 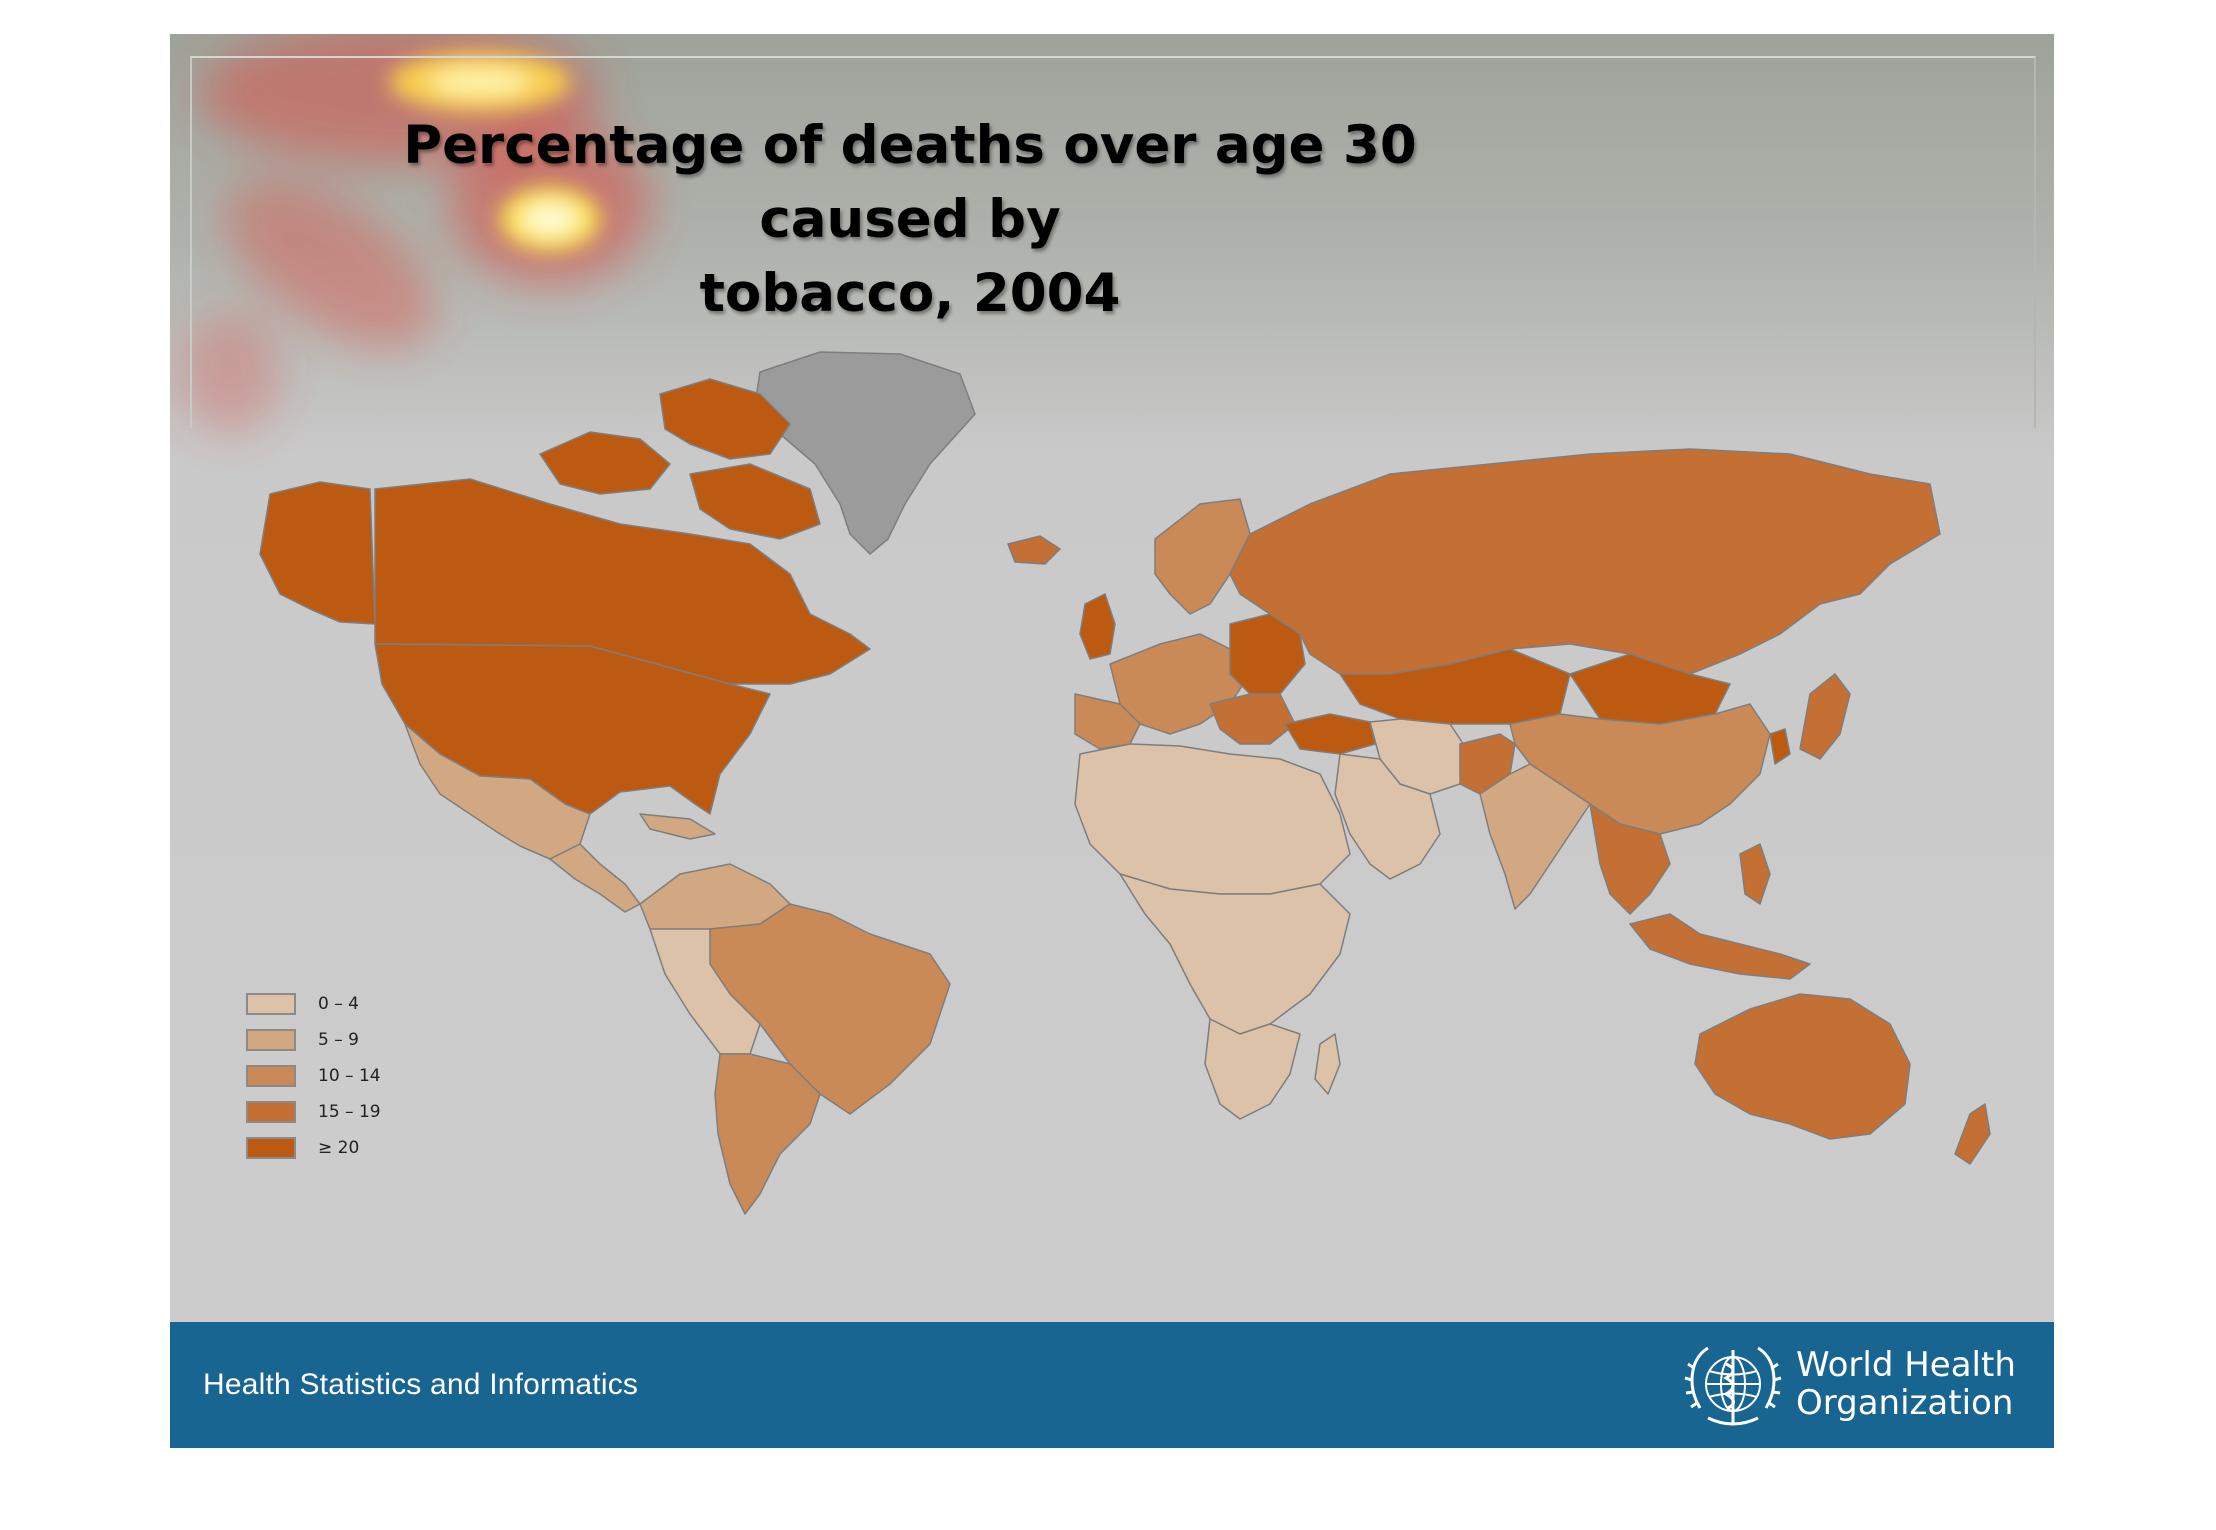 I want to click on philippines, so click(x=1755, y=874).